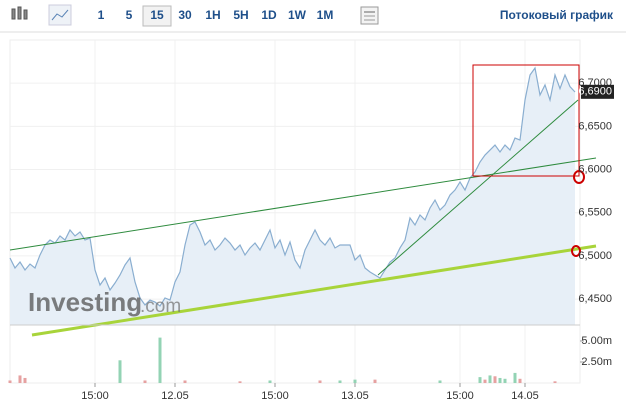  What do you see at coordinates (595, 299) in the screenshot?
I see `y-tick-label: 6,4500` at bounding box center [595, 299].